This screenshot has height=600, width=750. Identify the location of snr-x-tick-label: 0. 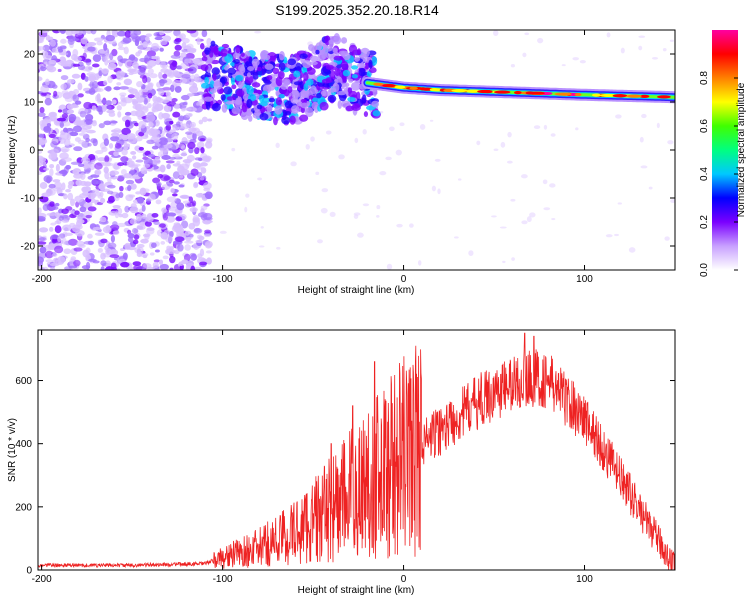
(404, 579).